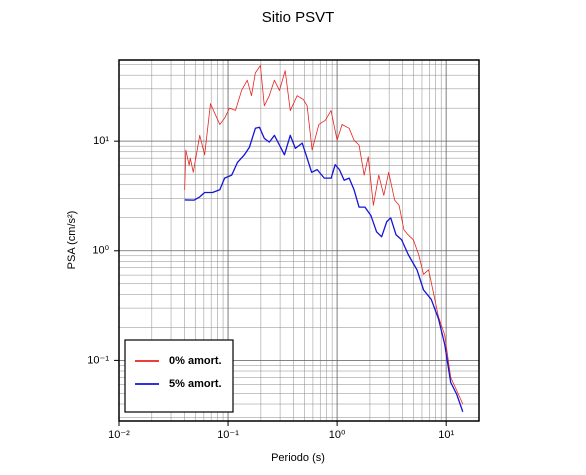 The width and height of the screenshot is (586, 475). I want to click on y-tick-label: 10⁻¹, so click(98, 360).